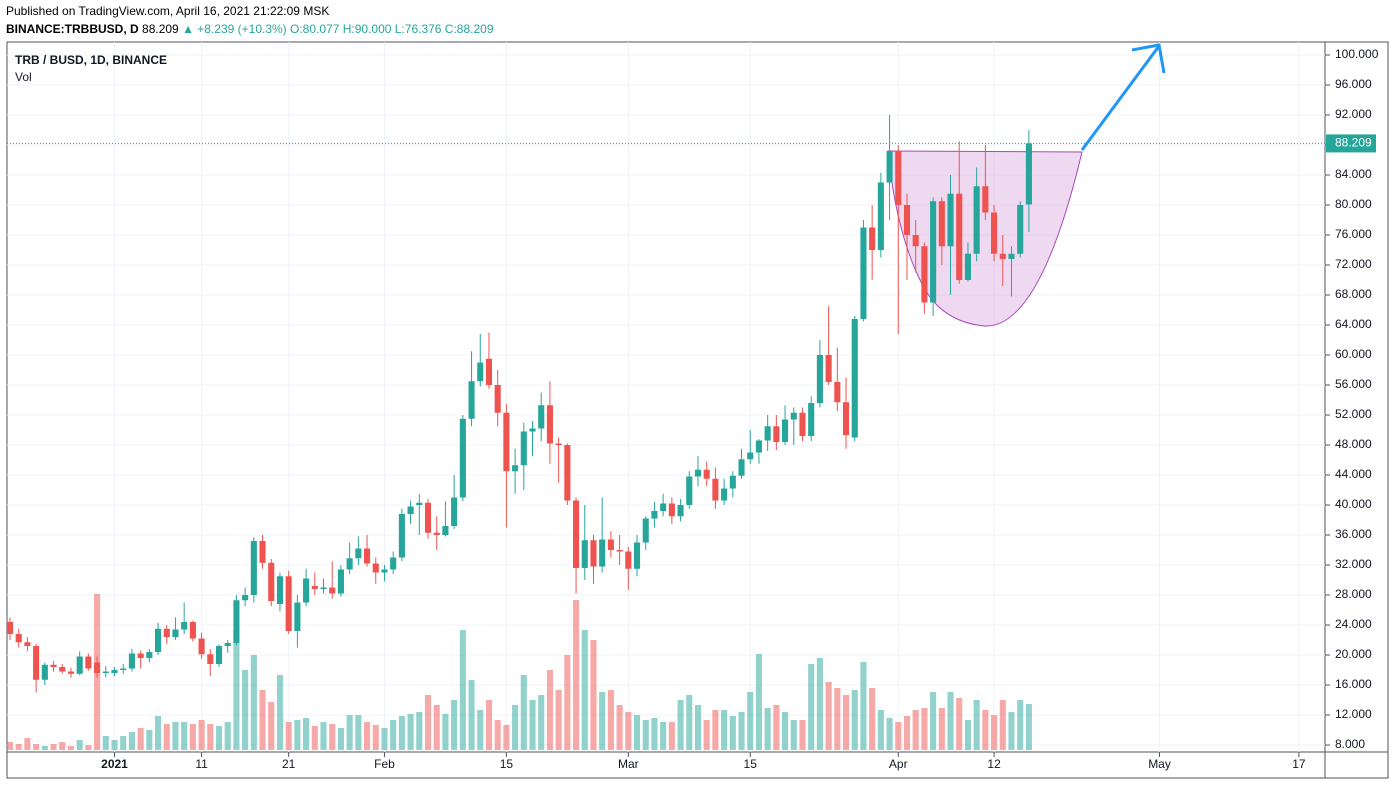  Describe the element at coordinates (91, 60) in the screenshot. I see `chart-title: TRB / BUSD, 1D, BINANCE` at that location.